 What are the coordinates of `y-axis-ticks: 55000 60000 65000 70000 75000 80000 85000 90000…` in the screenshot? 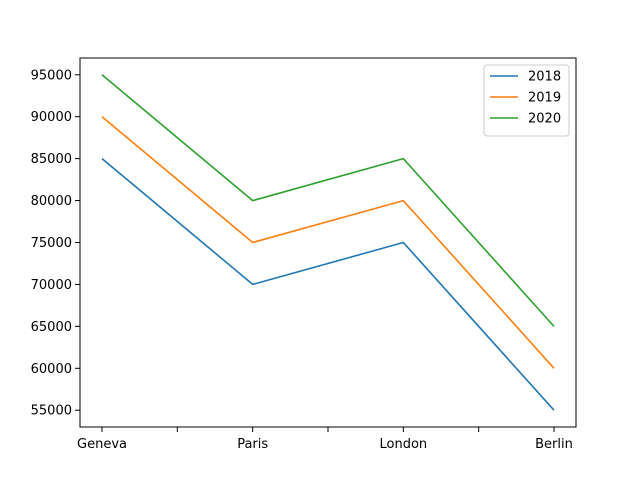 It's located at (55, 243).